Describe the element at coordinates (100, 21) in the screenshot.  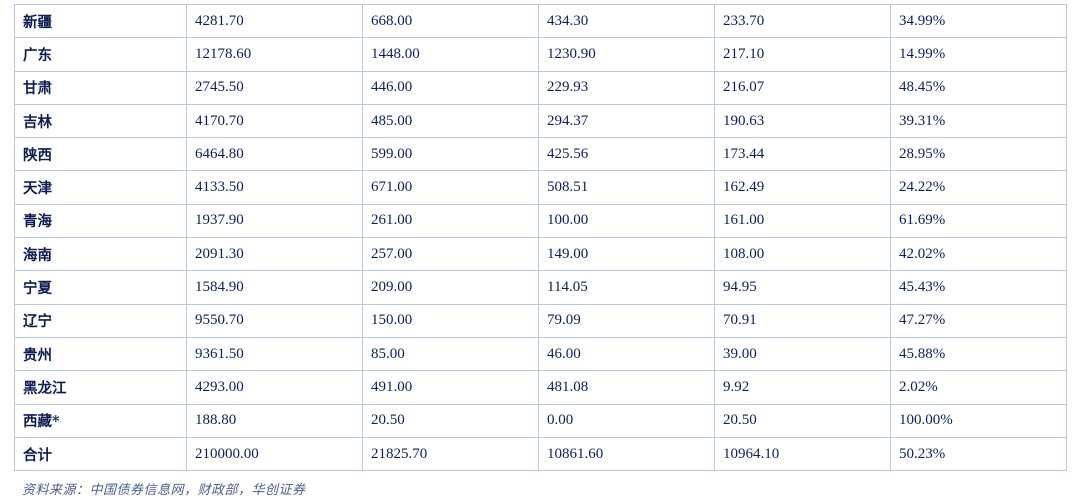
I see `region-cell: 新疆` at that location.